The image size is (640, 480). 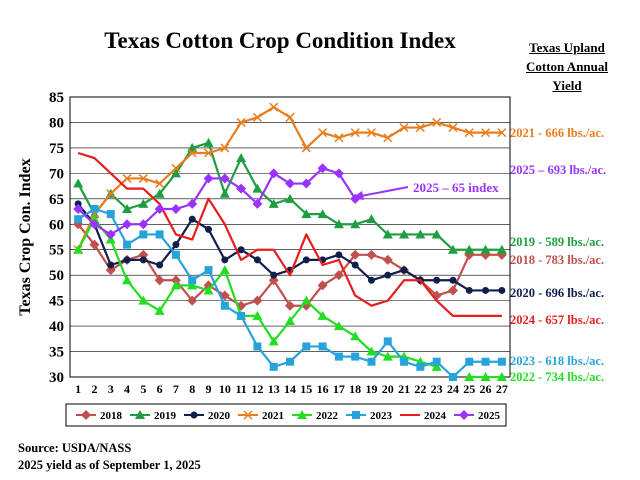 What do you see at coordinates (273, 416) in the screenshot?
I see `legend-label: 2021` at bounding box center [273, 416].